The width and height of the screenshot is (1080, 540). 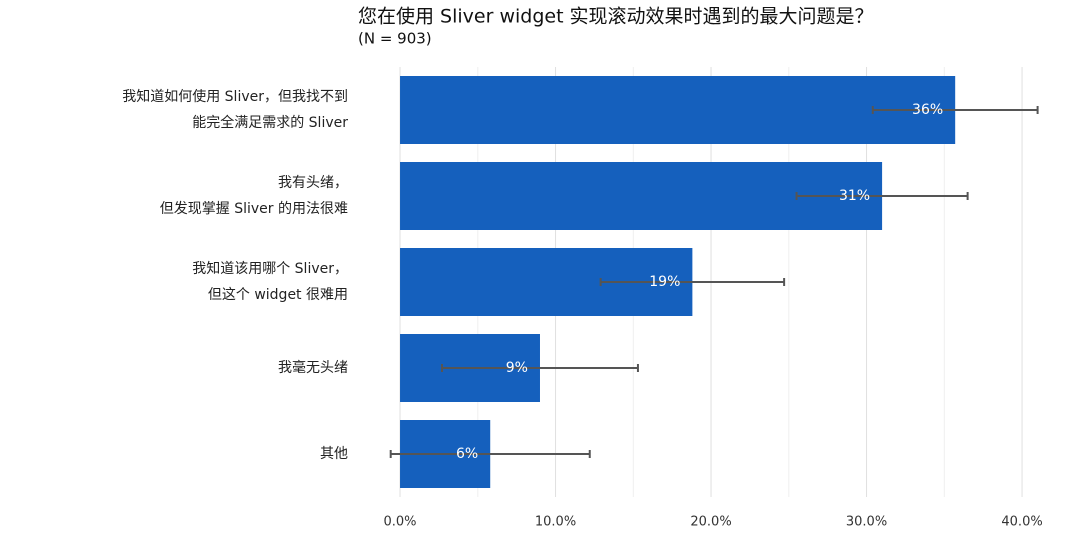 I want to click on category-label: 其他, so click(x=334, y=454).